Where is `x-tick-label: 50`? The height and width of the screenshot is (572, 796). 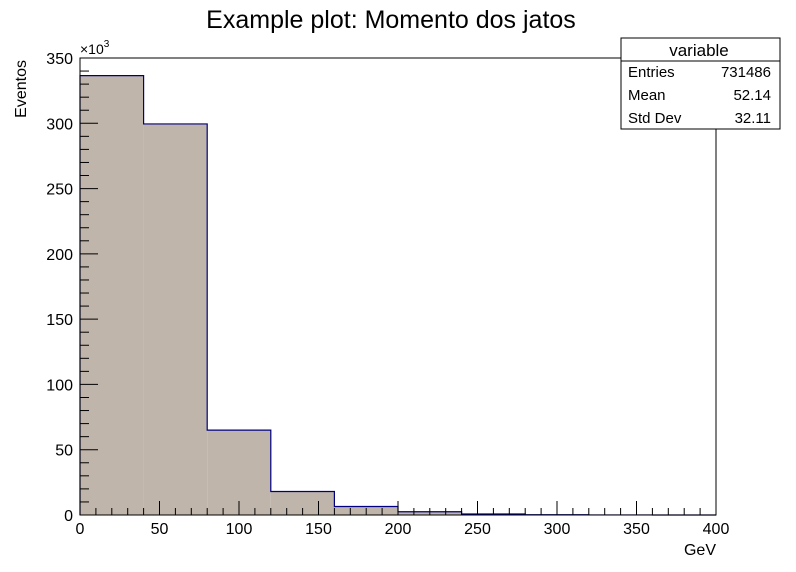
x-tick-label: 50 is located at coordinates (160, 529).